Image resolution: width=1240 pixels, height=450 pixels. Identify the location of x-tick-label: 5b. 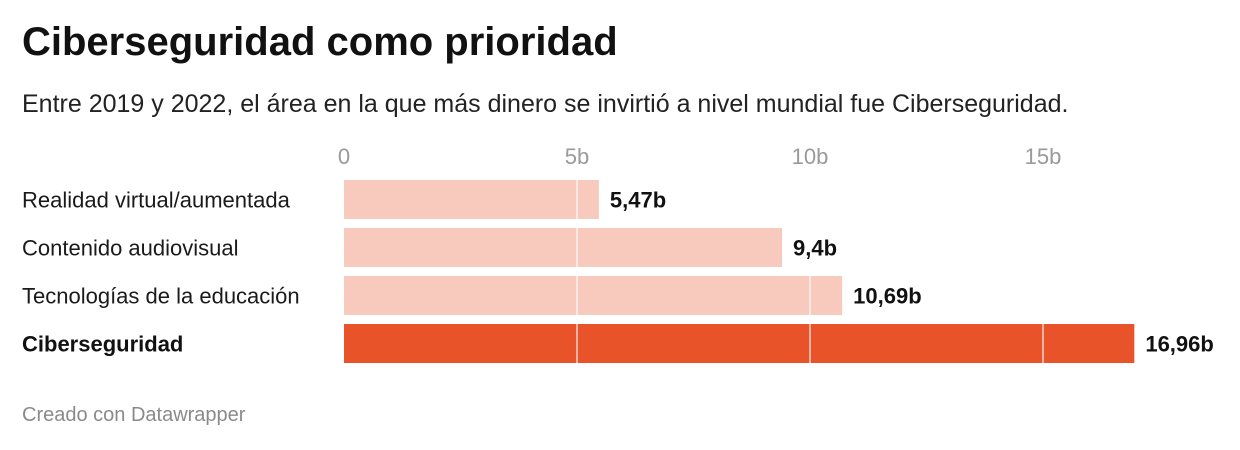
(577, 156).